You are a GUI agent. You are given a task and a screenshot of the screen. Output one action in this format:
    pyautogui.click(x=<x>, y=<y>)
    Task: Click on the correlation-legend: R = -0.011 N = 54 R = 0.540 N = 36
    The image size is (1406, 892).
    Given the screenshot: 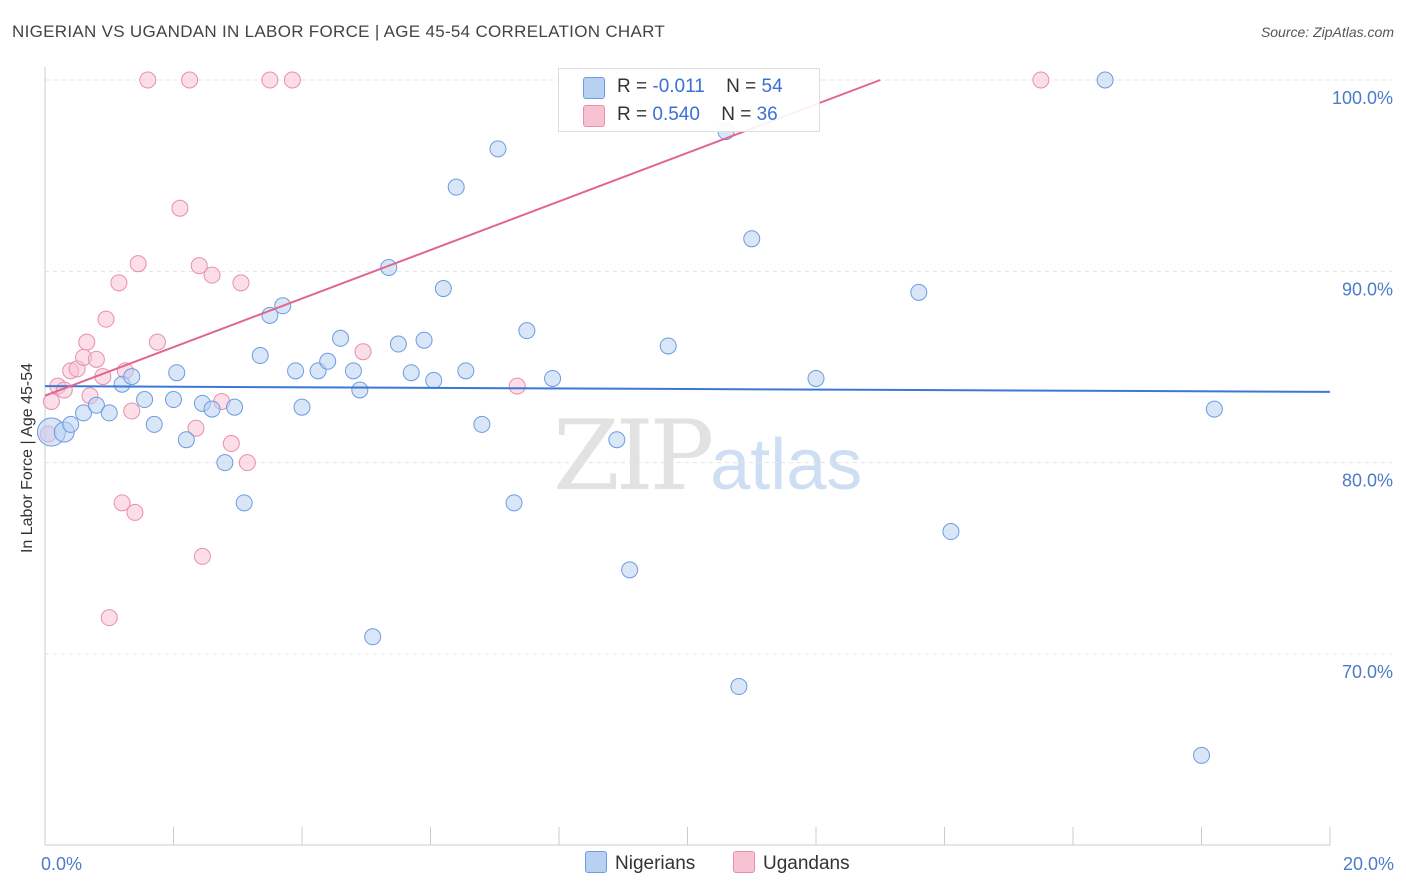 What is the action you would take?
    pyautogui.click(x=689, y=100)
    